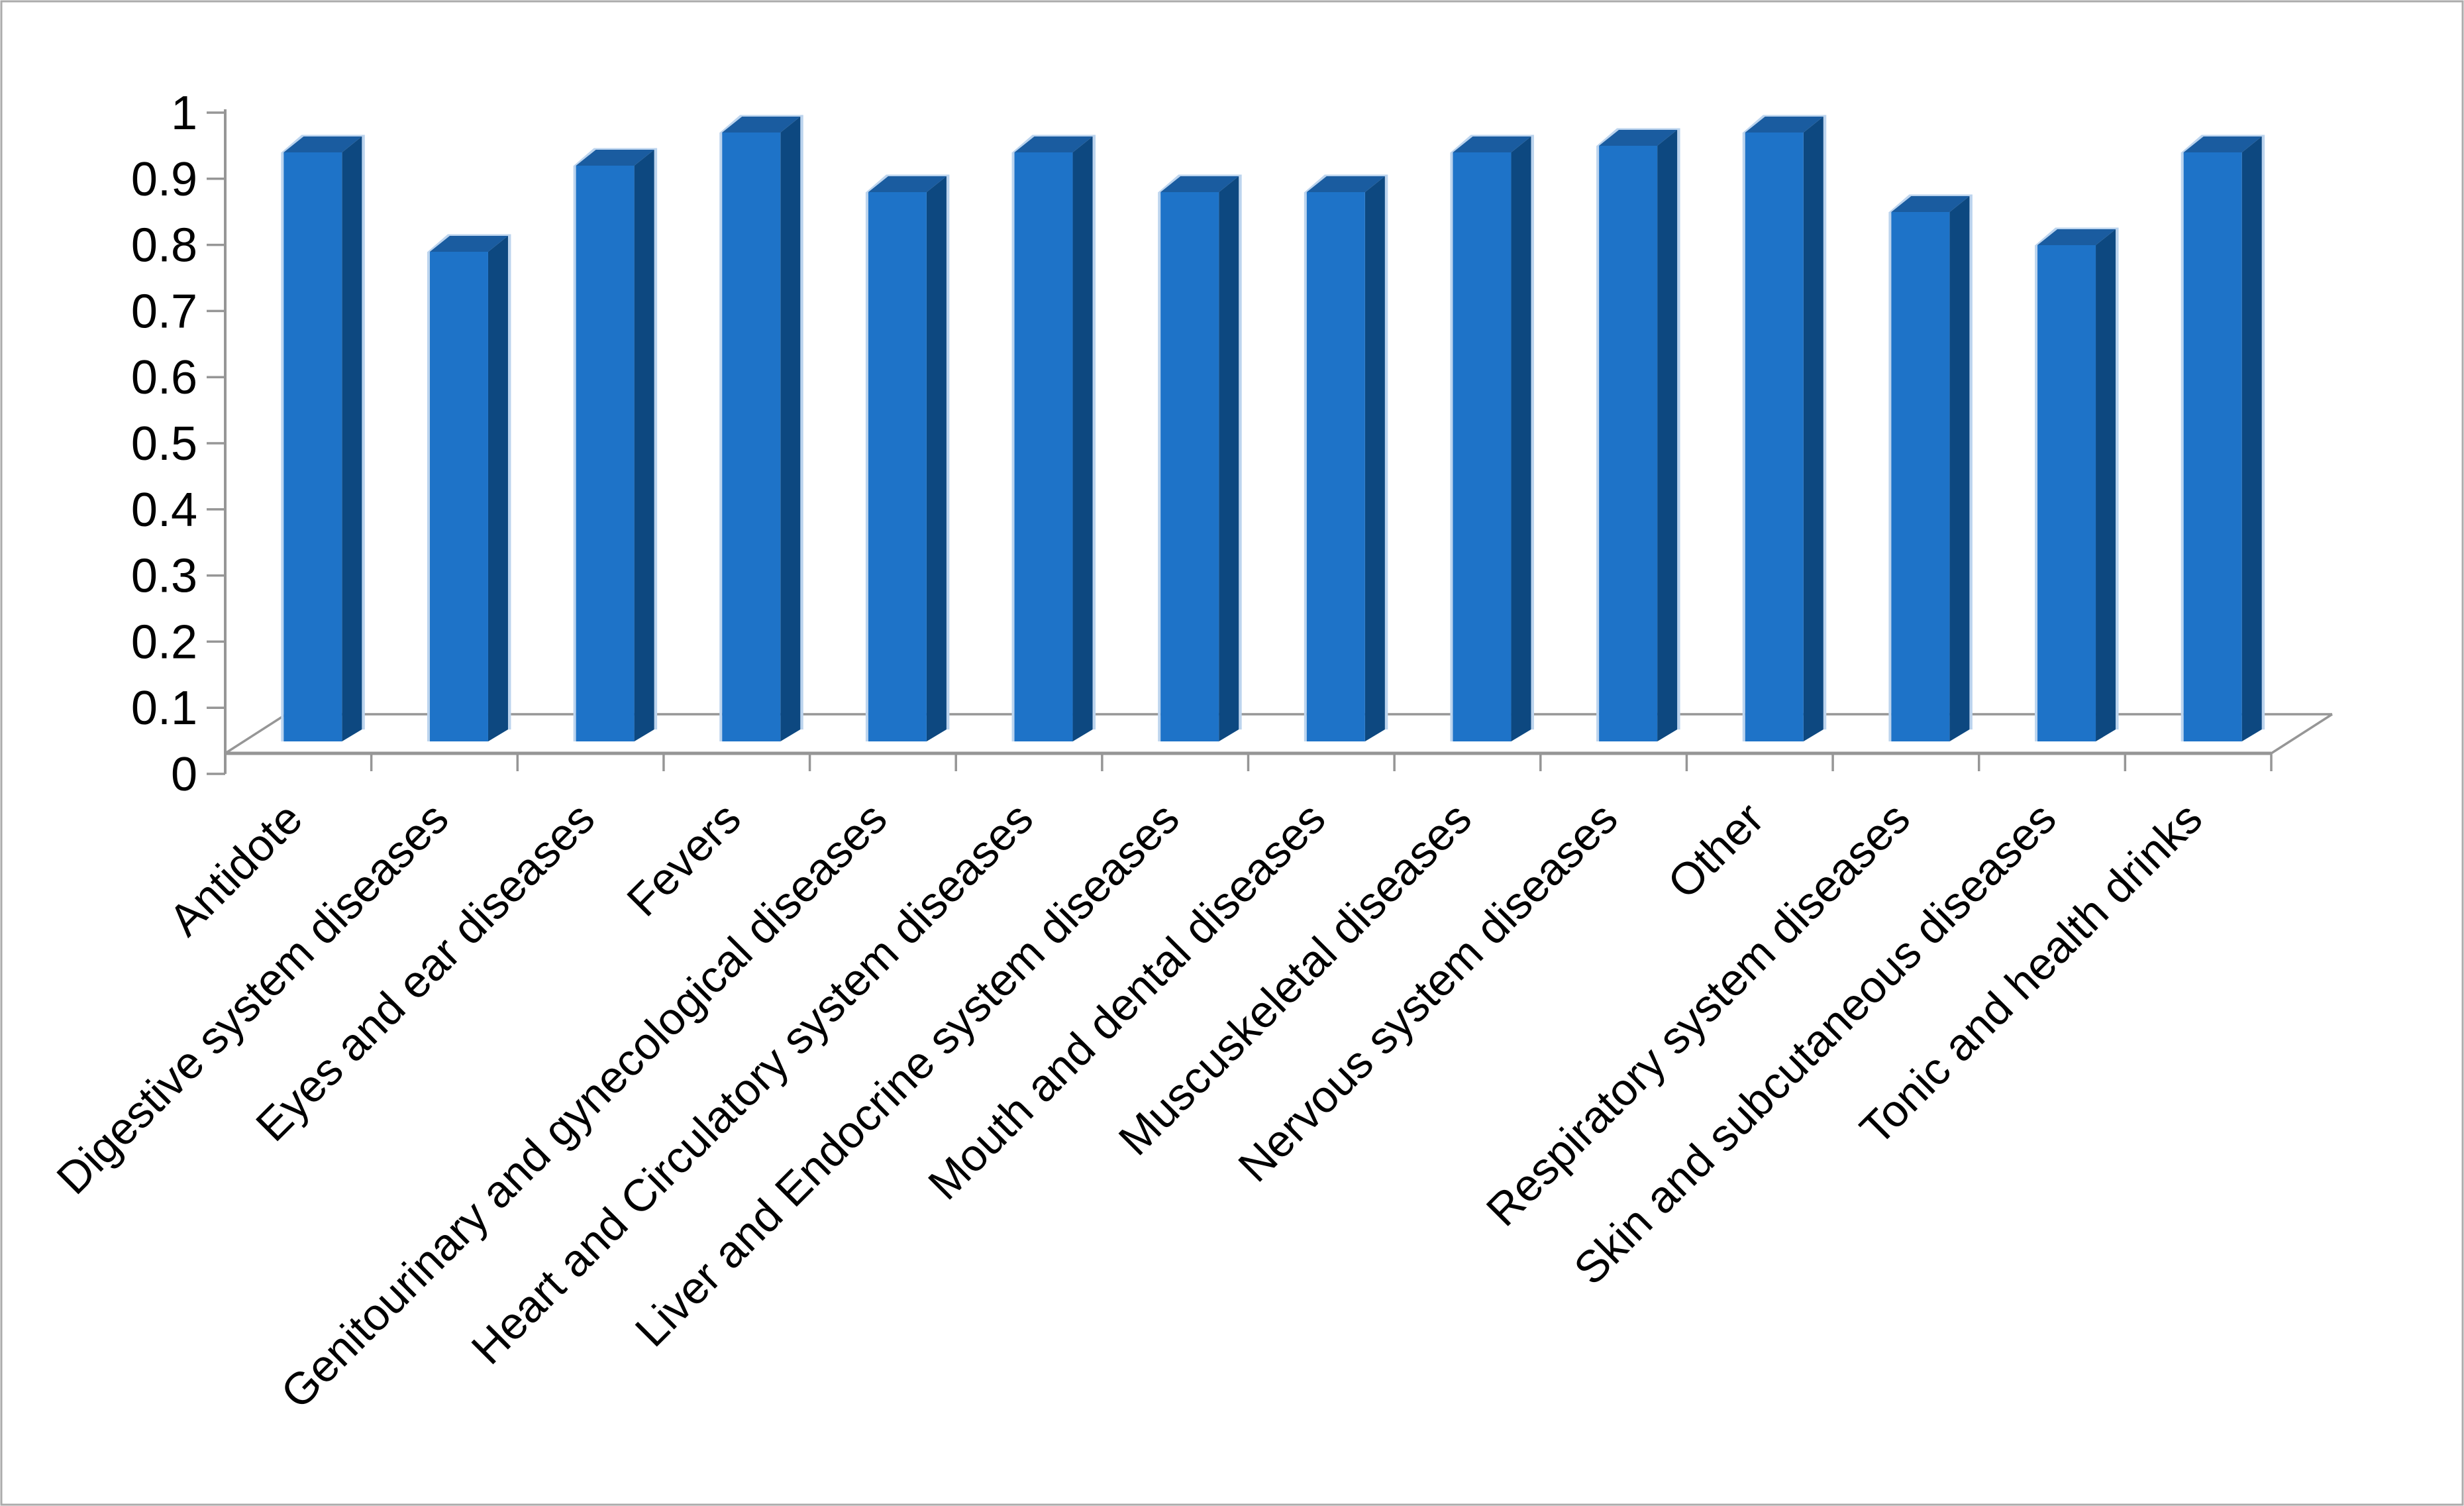  I want to click on y-axis-label: 0.2, so click(164, 643).